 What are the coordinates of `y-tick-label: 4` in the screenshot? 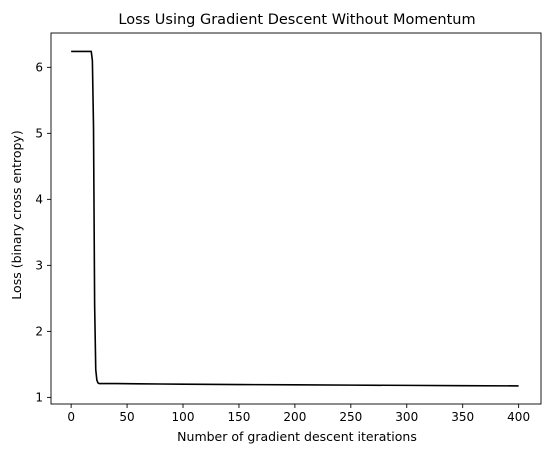 It's located at (39, 199).